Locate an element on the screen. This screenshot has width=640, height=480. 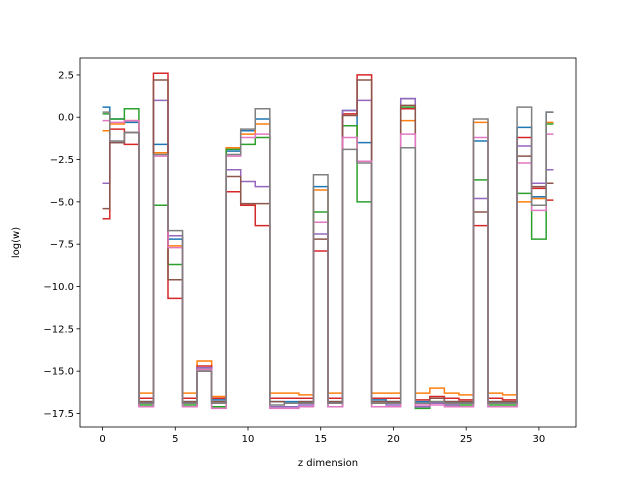
x-tick-label: 20 is located at coordinates (393, 439).